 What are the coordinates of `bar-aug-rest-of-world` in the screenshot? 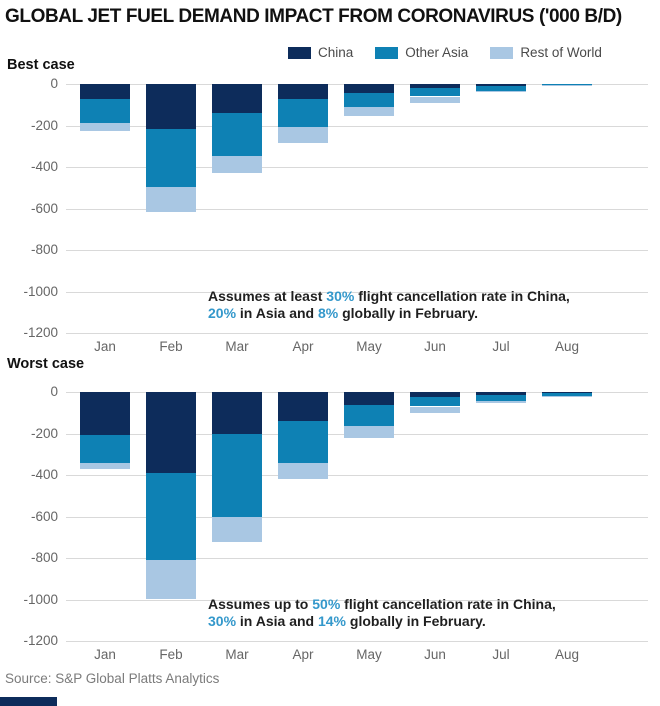 It's located at (567, 85).